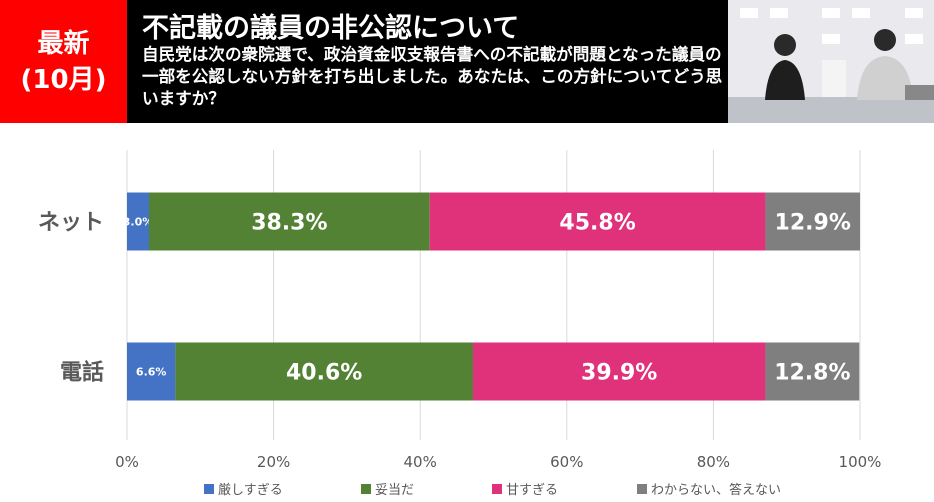 This screenshot has width=934, height=502. Describe the element at coordinates (831, 61) in the screenshot. I see `video-inset` at that location.